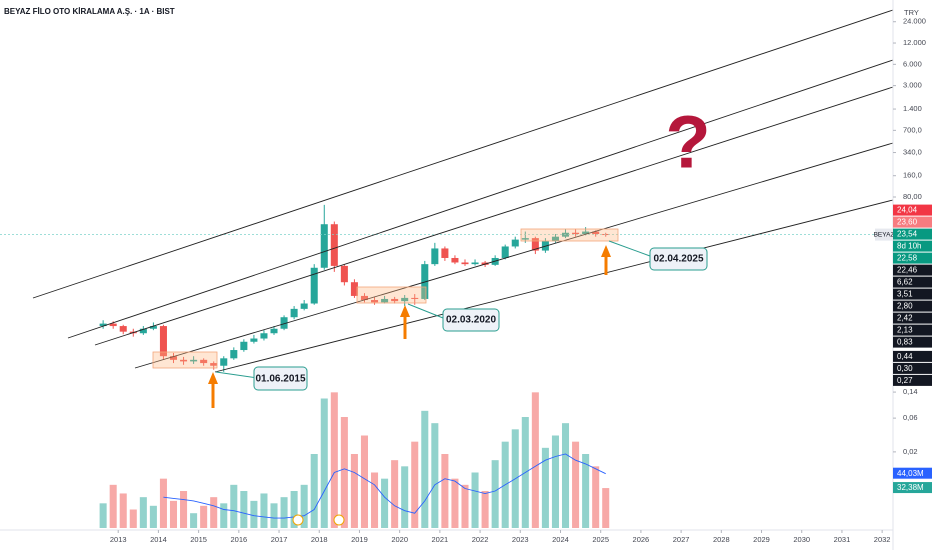  Describe the element at coordinates (520, 539) in the screenshot. I see `x-tick-label: 2023` at that location.